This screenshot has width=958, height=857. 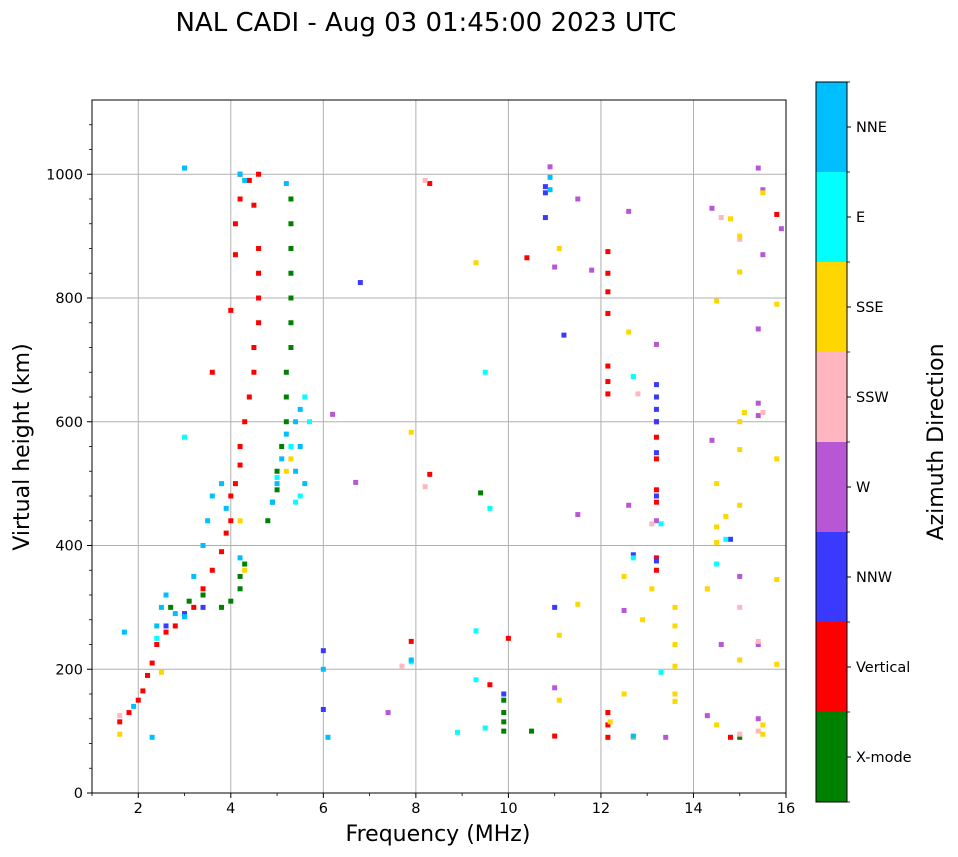 What do you see at coordinates (831, 442) in the screenshot?
I see `colorbar-frame` at bounding box center [831, 442].